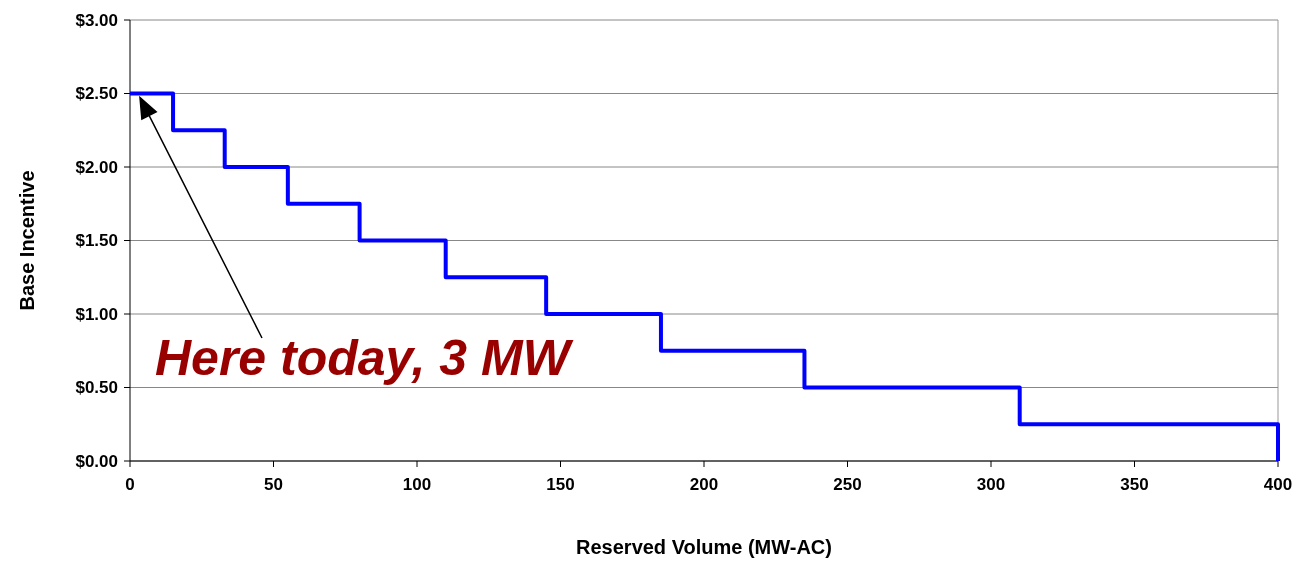 The image size is (1298, 564). I want to click on x-tick-label: 150, so click(560, 484).